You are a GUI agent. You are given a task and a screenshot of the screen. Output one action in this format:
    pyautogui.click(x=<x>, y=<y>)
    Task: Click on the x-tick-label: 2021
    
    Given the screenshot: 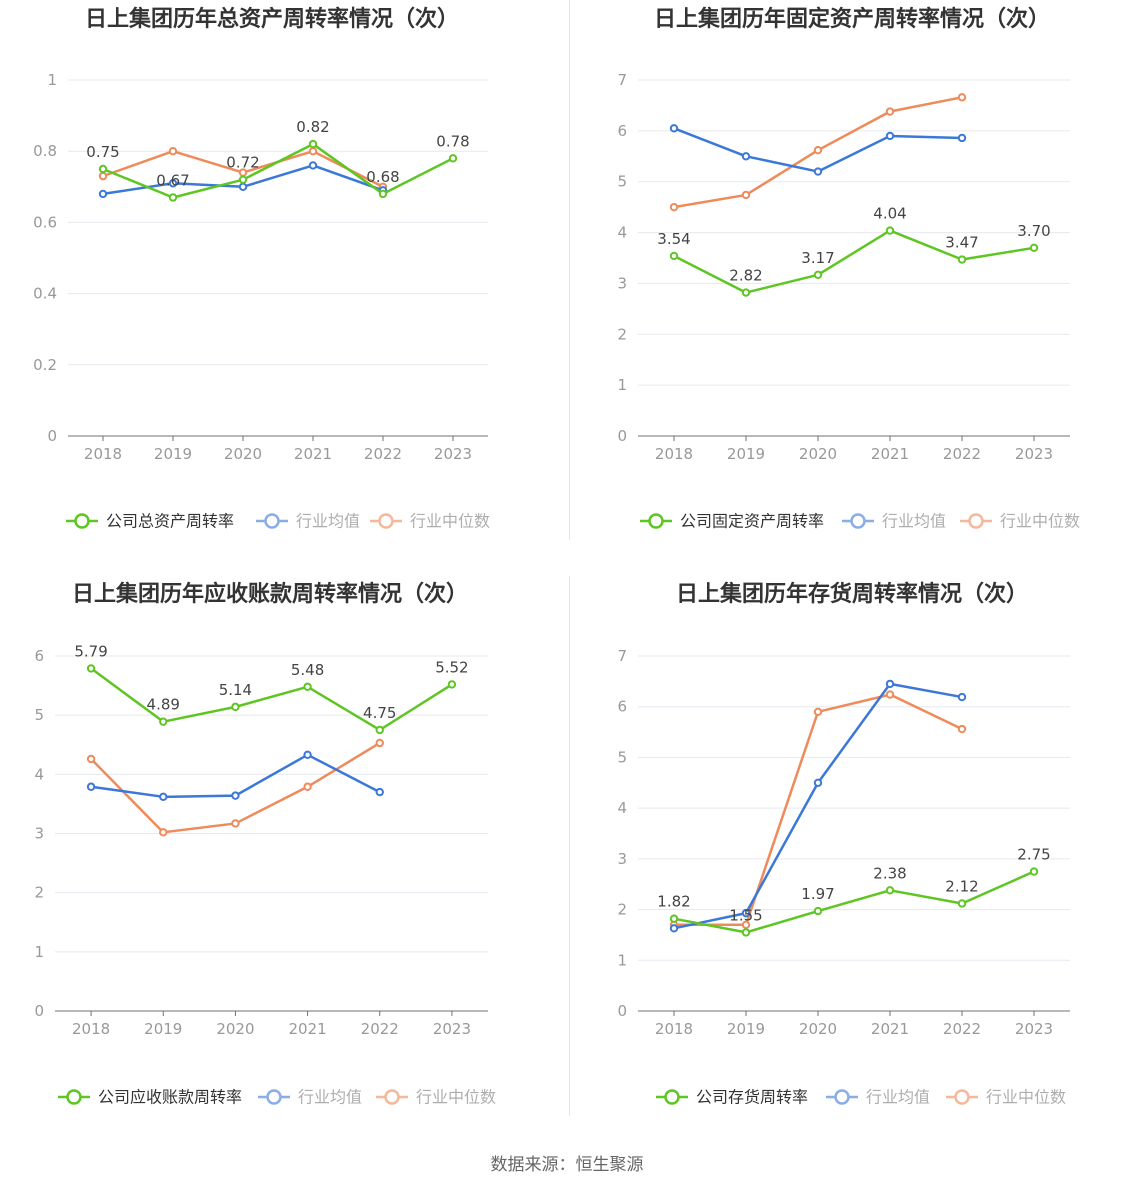 What is the action you would take?
    pyautogui.click(x=890, y=454)
    